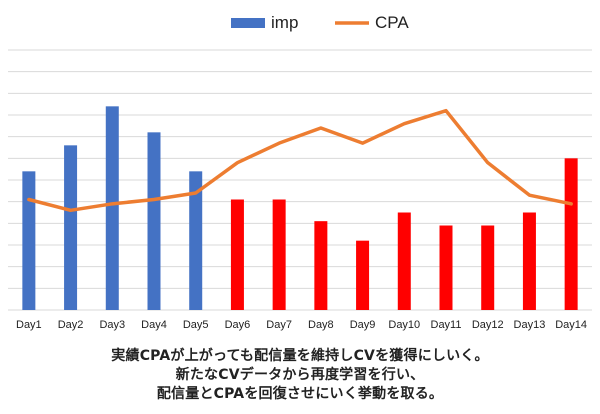 This screenshot has width=600, height=414. What do you see at coordinates (196, 240) in the screenshot?
I see `bar-day5` at bounding box center [196, 240].